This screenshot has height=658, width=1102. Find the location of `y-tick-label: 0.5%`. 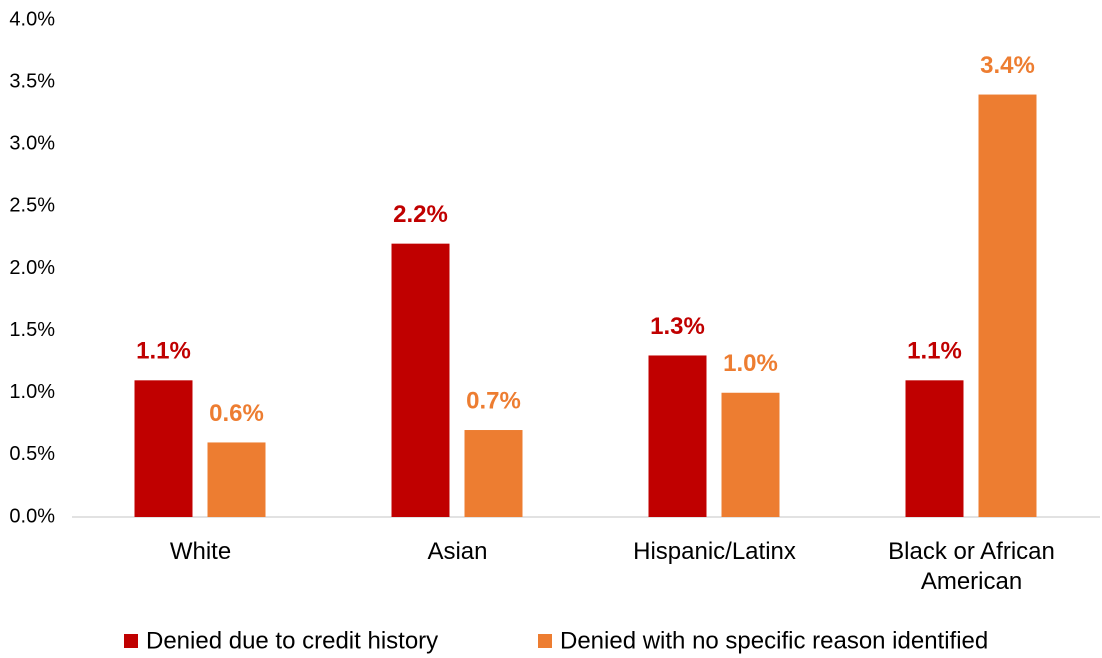

y-tick-label: 0.5% is located at coordinates (32, 454).